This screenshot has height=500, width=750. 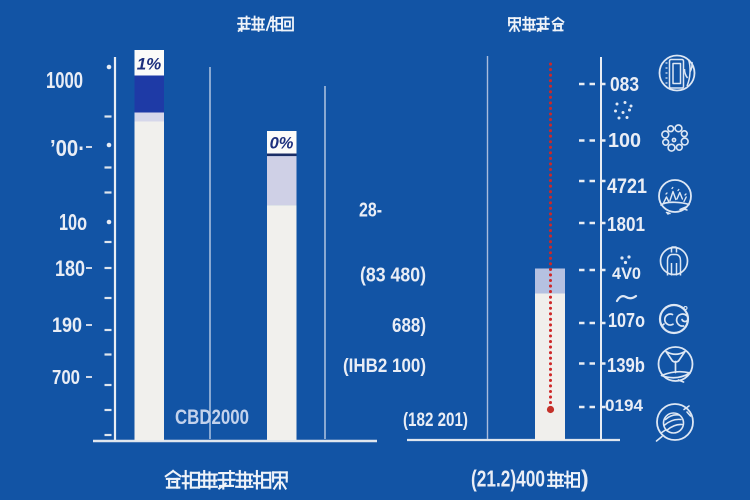 I want to click on svg-text: CBD2000, so click(x=212, y=417).